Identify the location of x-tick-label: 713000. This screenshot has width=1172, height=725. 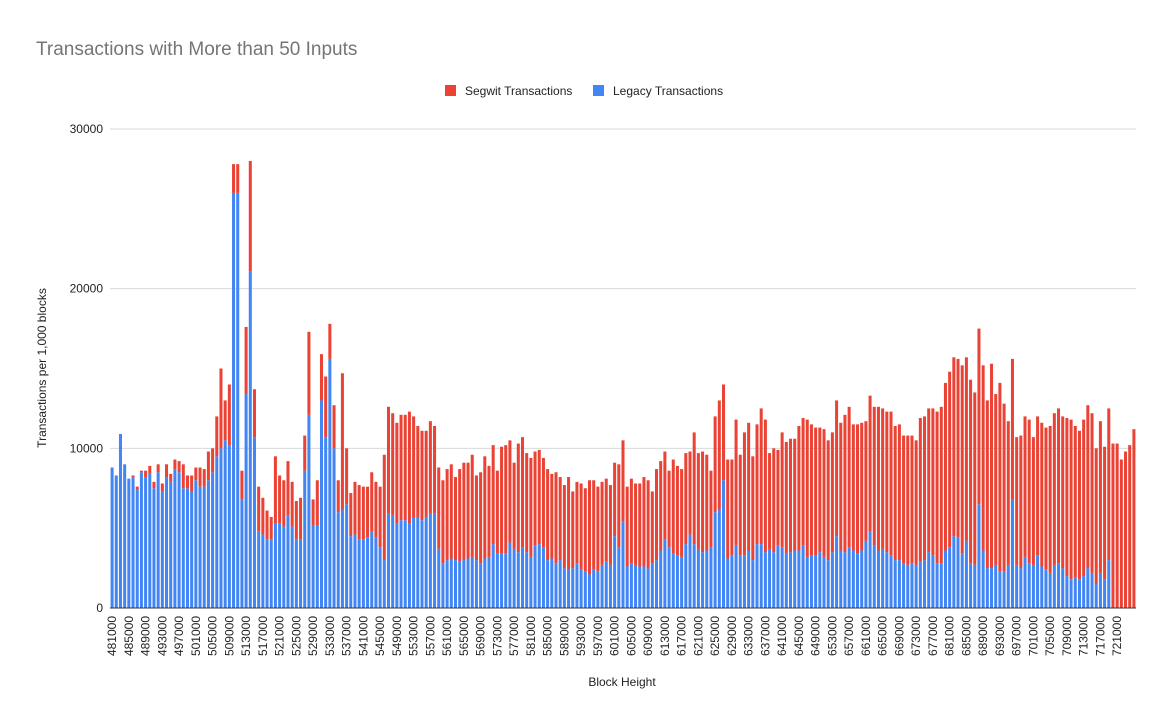
(1084, 636).